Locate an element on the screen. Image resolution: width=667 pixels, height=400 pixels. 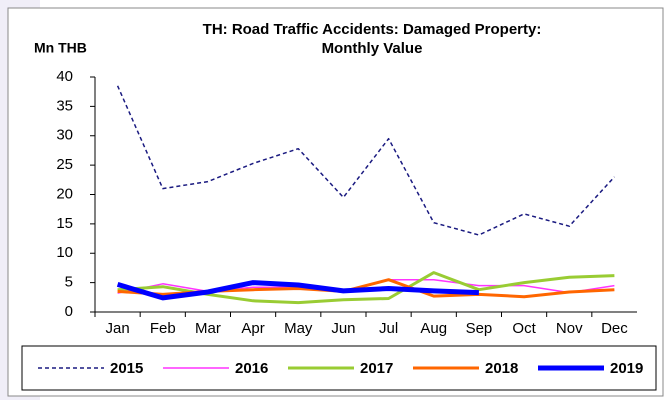
y-tick-label: 35 is located at coordinates (64, 105).